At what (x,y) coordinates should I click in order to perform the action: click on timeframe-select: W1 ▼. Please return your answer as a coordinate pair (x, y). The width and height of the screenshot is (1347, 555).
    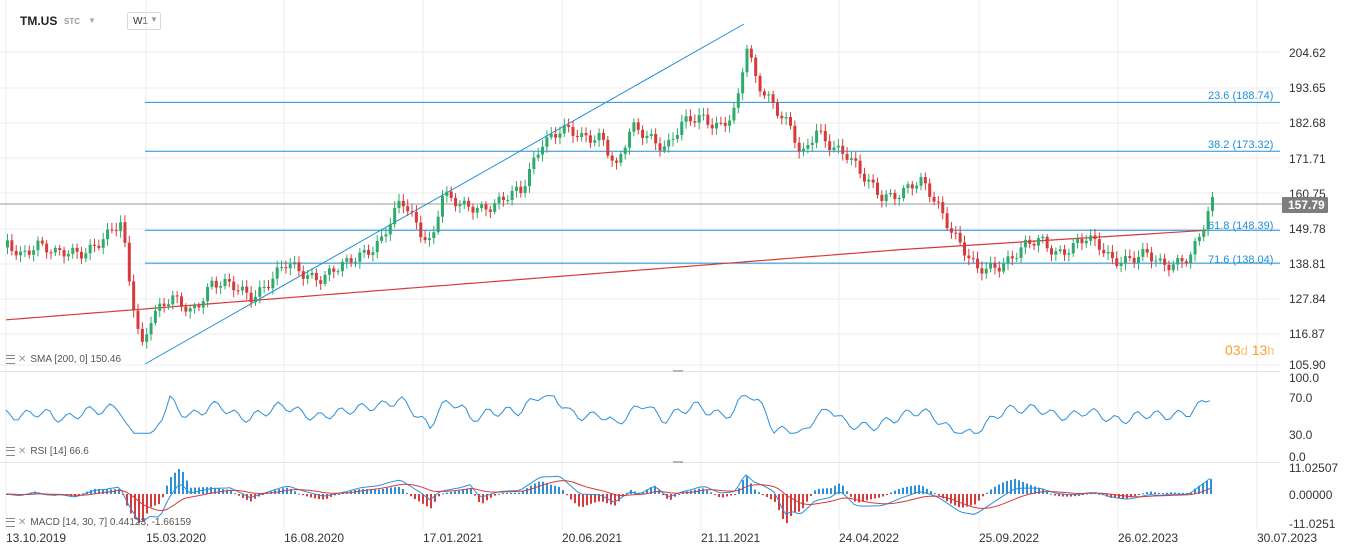
    Looking at the image, I should click on (144, 21).